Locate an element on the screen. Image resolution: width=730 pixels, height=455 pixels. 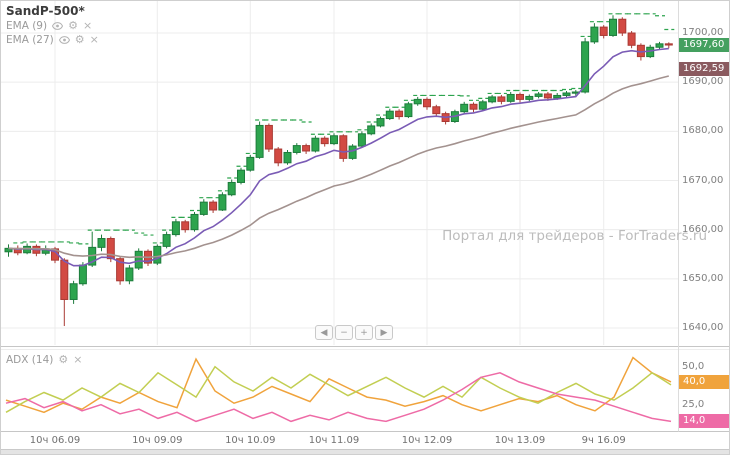
adx-tick-label: 50,0 is located at coordinates (693, 366).